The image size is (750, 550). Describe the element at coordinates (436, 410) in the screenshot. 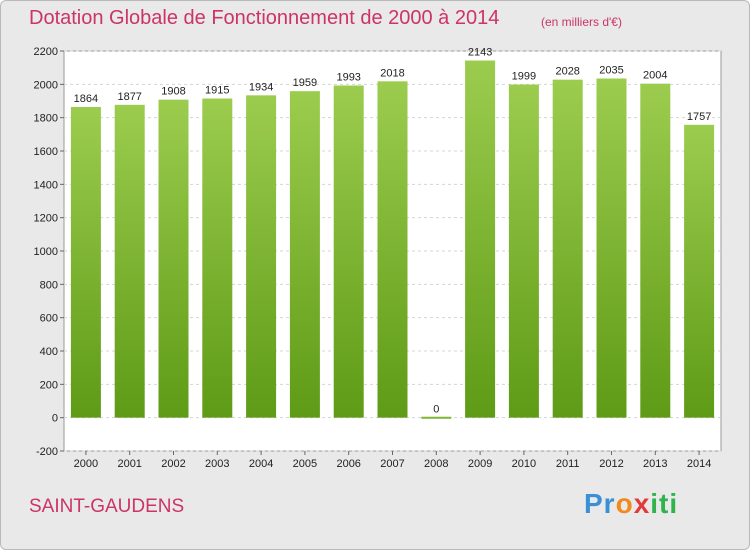

I see `data-label: 0` at that location.